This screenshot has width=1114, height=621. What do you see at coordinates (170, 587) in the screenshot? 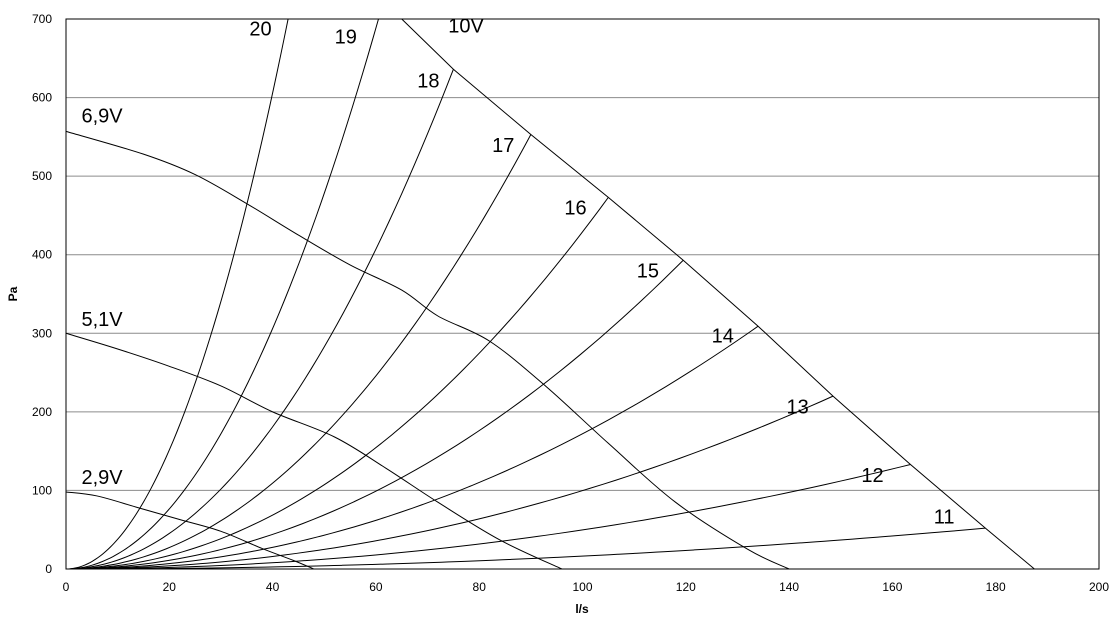
I see `x-tick-label: 20` at bounding box center [170, 587].